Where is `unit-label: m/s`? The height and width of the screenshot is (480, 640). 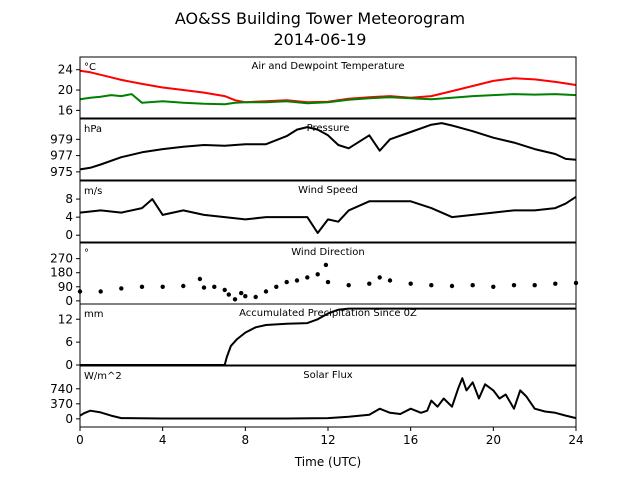 unit-label: m/s is located at coordinates (93, 191).